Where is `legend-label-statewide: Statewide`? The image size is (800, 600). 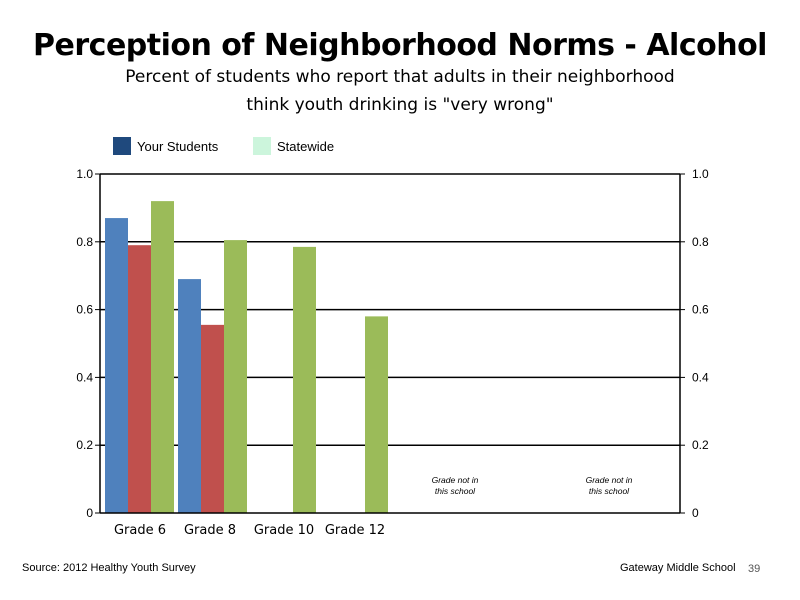
legend-label-statewide: Statewide is located at coordinates (306, 146).